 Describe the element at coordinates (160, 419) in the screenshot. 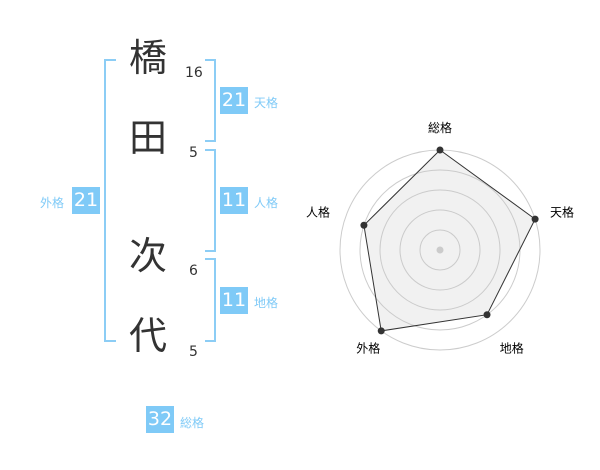

I see `soukaku-value: 32` at that location.